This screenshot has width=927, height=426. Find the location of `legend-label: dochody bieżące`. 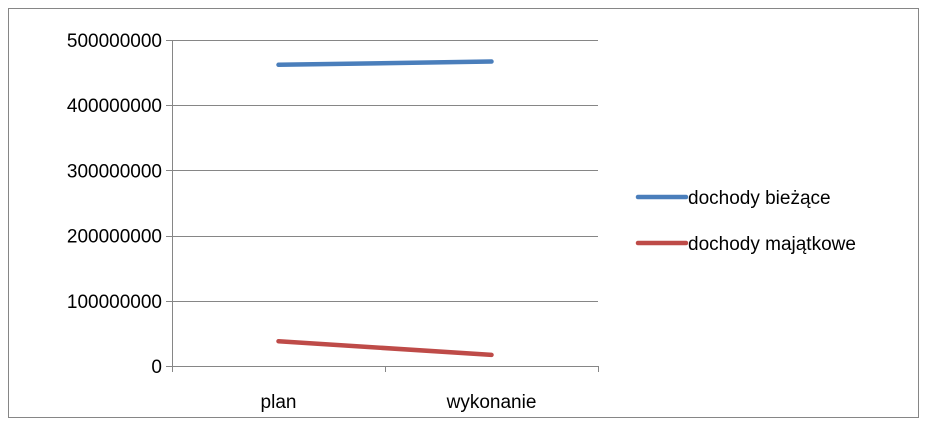

legend-label: dochody bieżące is located at coordinates (759, 198).